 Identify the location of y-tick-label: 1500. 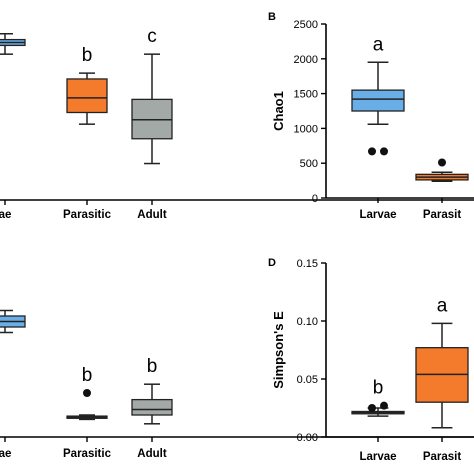
(306, 95).